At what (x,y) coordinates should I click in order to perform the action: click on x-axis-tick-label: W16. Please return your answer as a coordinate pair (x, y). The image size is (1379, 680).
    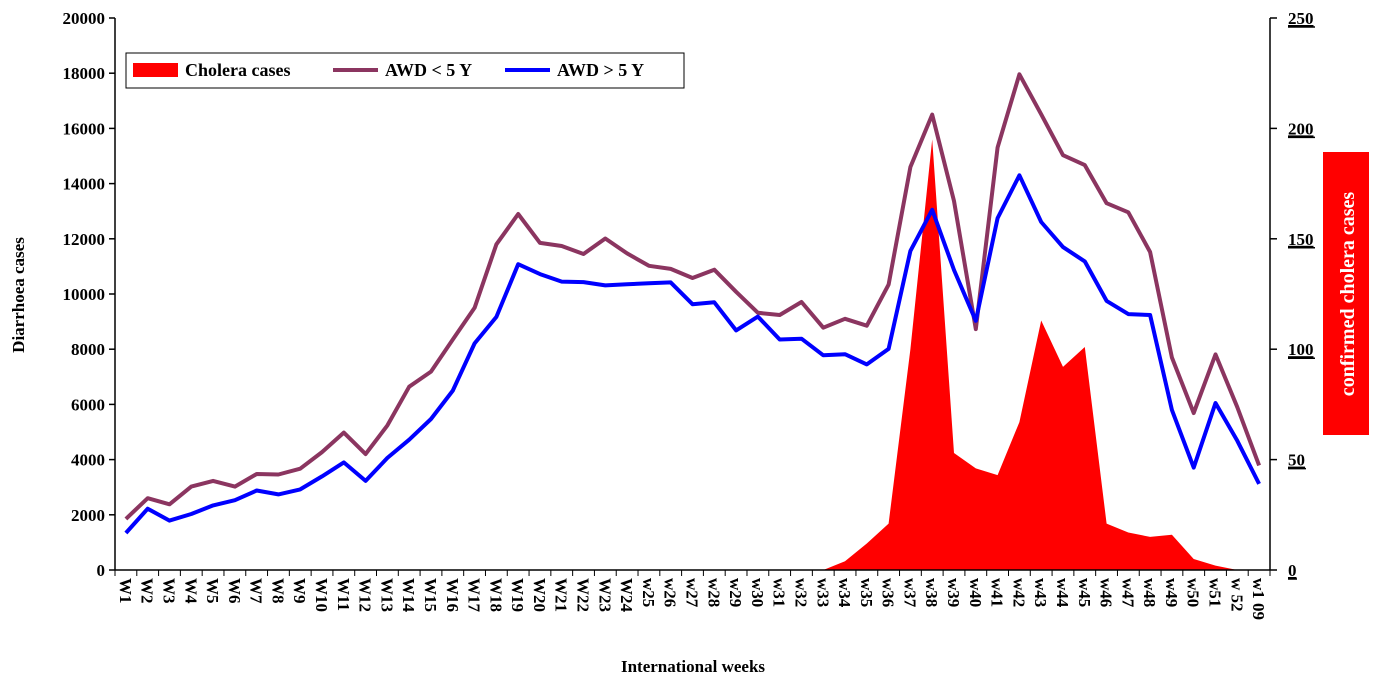
    Looking at the image, I should click on (452, 595).